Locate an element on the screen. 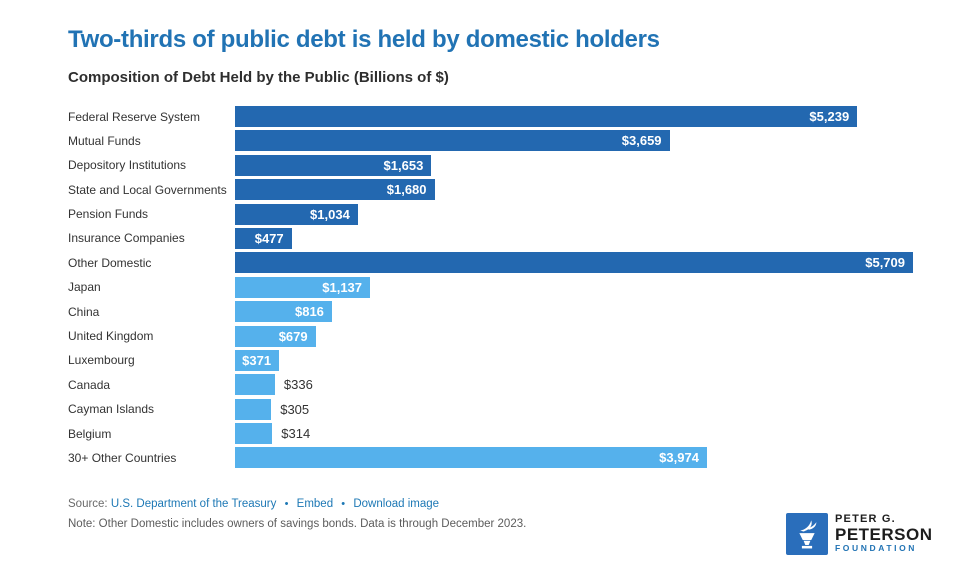 The height and width of the screenshot is (582, 975). value-label-insurance-companies: $477 is located at coordinates (269, 238).